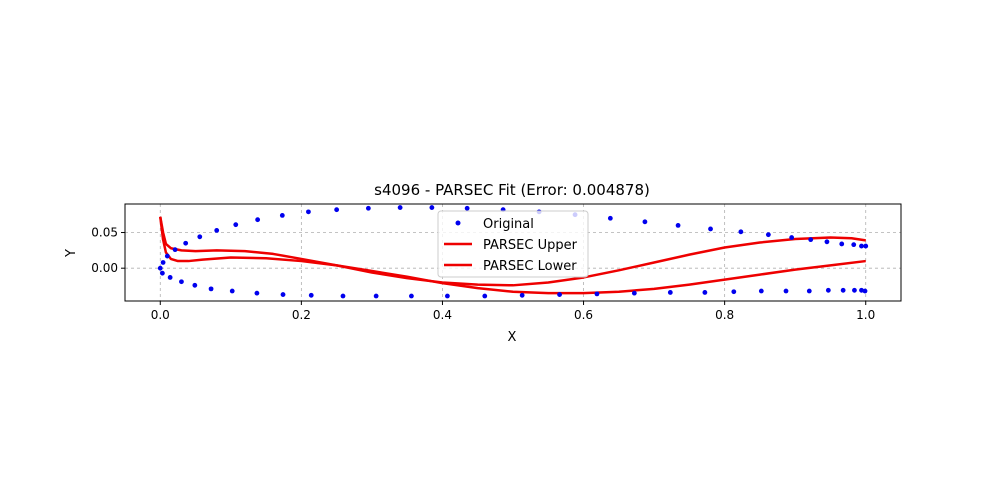 This screenshot has height=500, width=1000. What do you see at coordinates (71, 253) in the screenshot?
I see `y-axis-label: Y` at bounding box center [71, 253].